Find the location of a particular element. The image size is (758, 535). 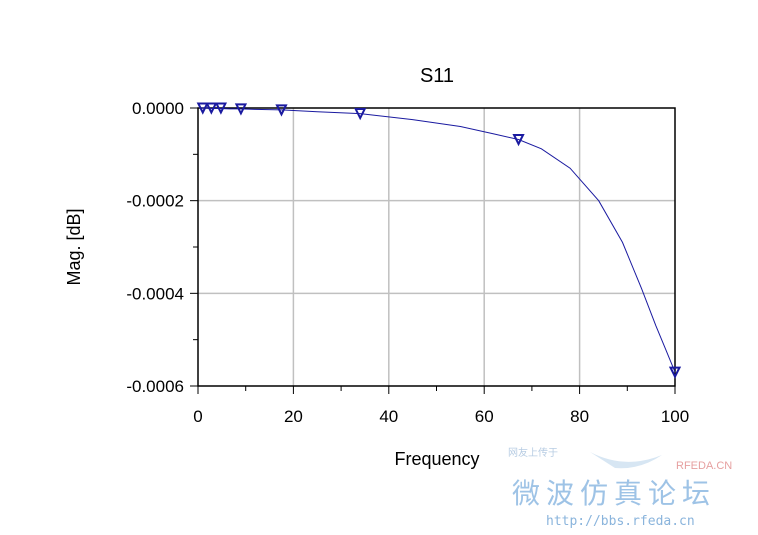

x-tick-label: 0 is located at coordinates (197, 416).